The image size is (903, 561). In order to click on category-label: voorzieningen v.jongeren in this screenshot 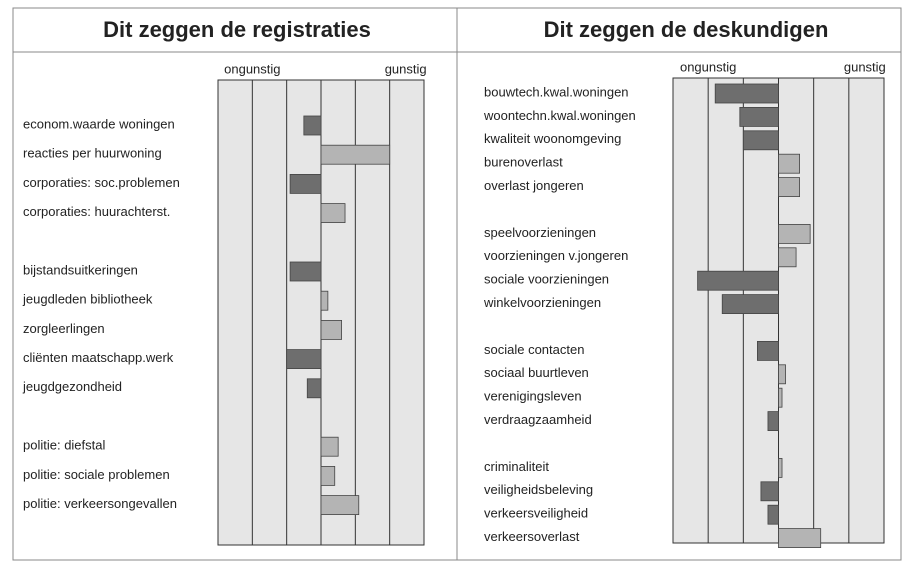, I will do `click(556, 255)`.